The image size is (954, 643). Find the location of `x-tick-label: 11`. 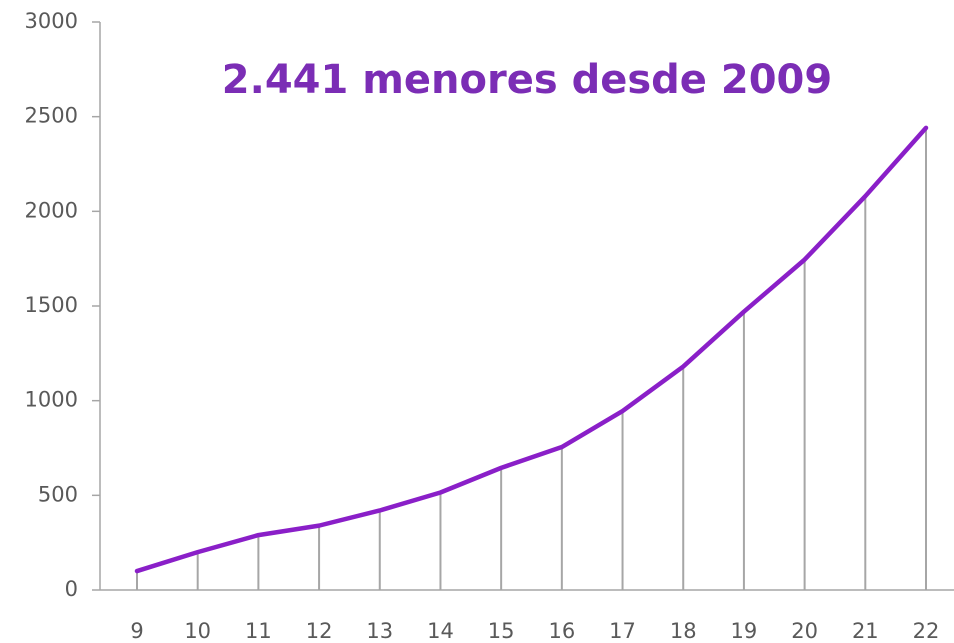

x-tick-label: 11 is located at coordinates (258, 631).